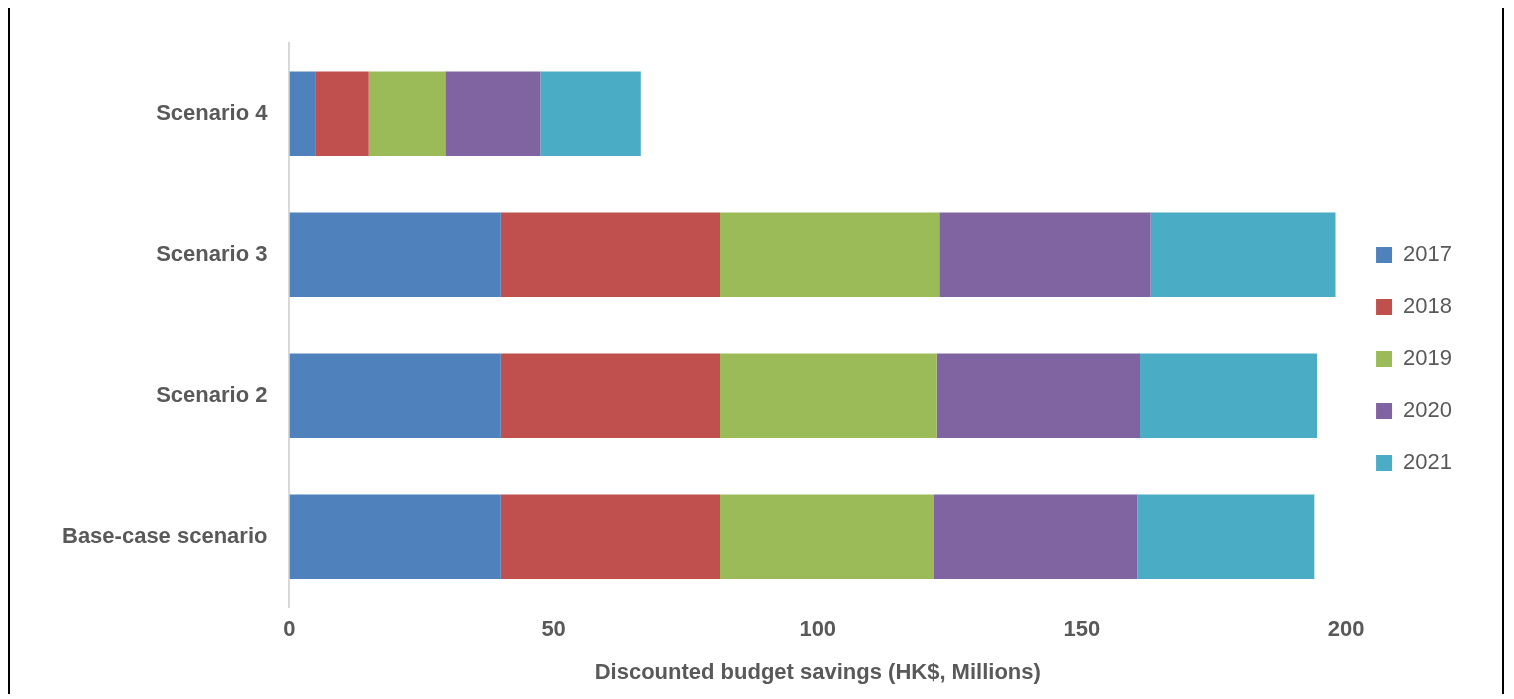  What do you see at coordinates (212, 253) in the screenshot?
I see `y-tick-label: Scenario 3` at bounding box center [212, 253].